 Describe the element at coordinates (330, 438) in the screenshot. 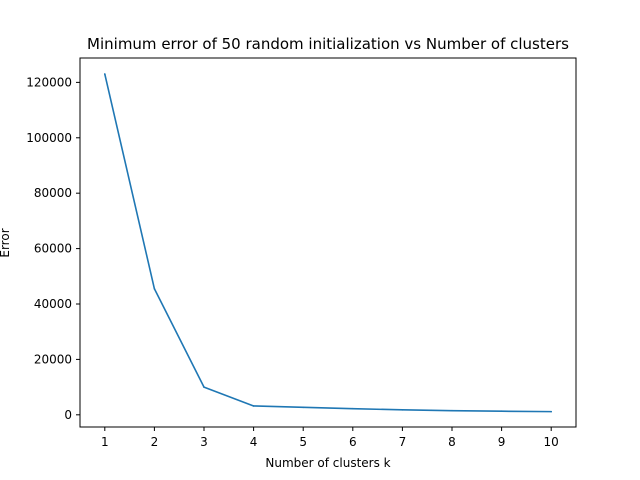

I see `x-axis: 1 2 3 4 5 6 7 8 9 10` at that location.